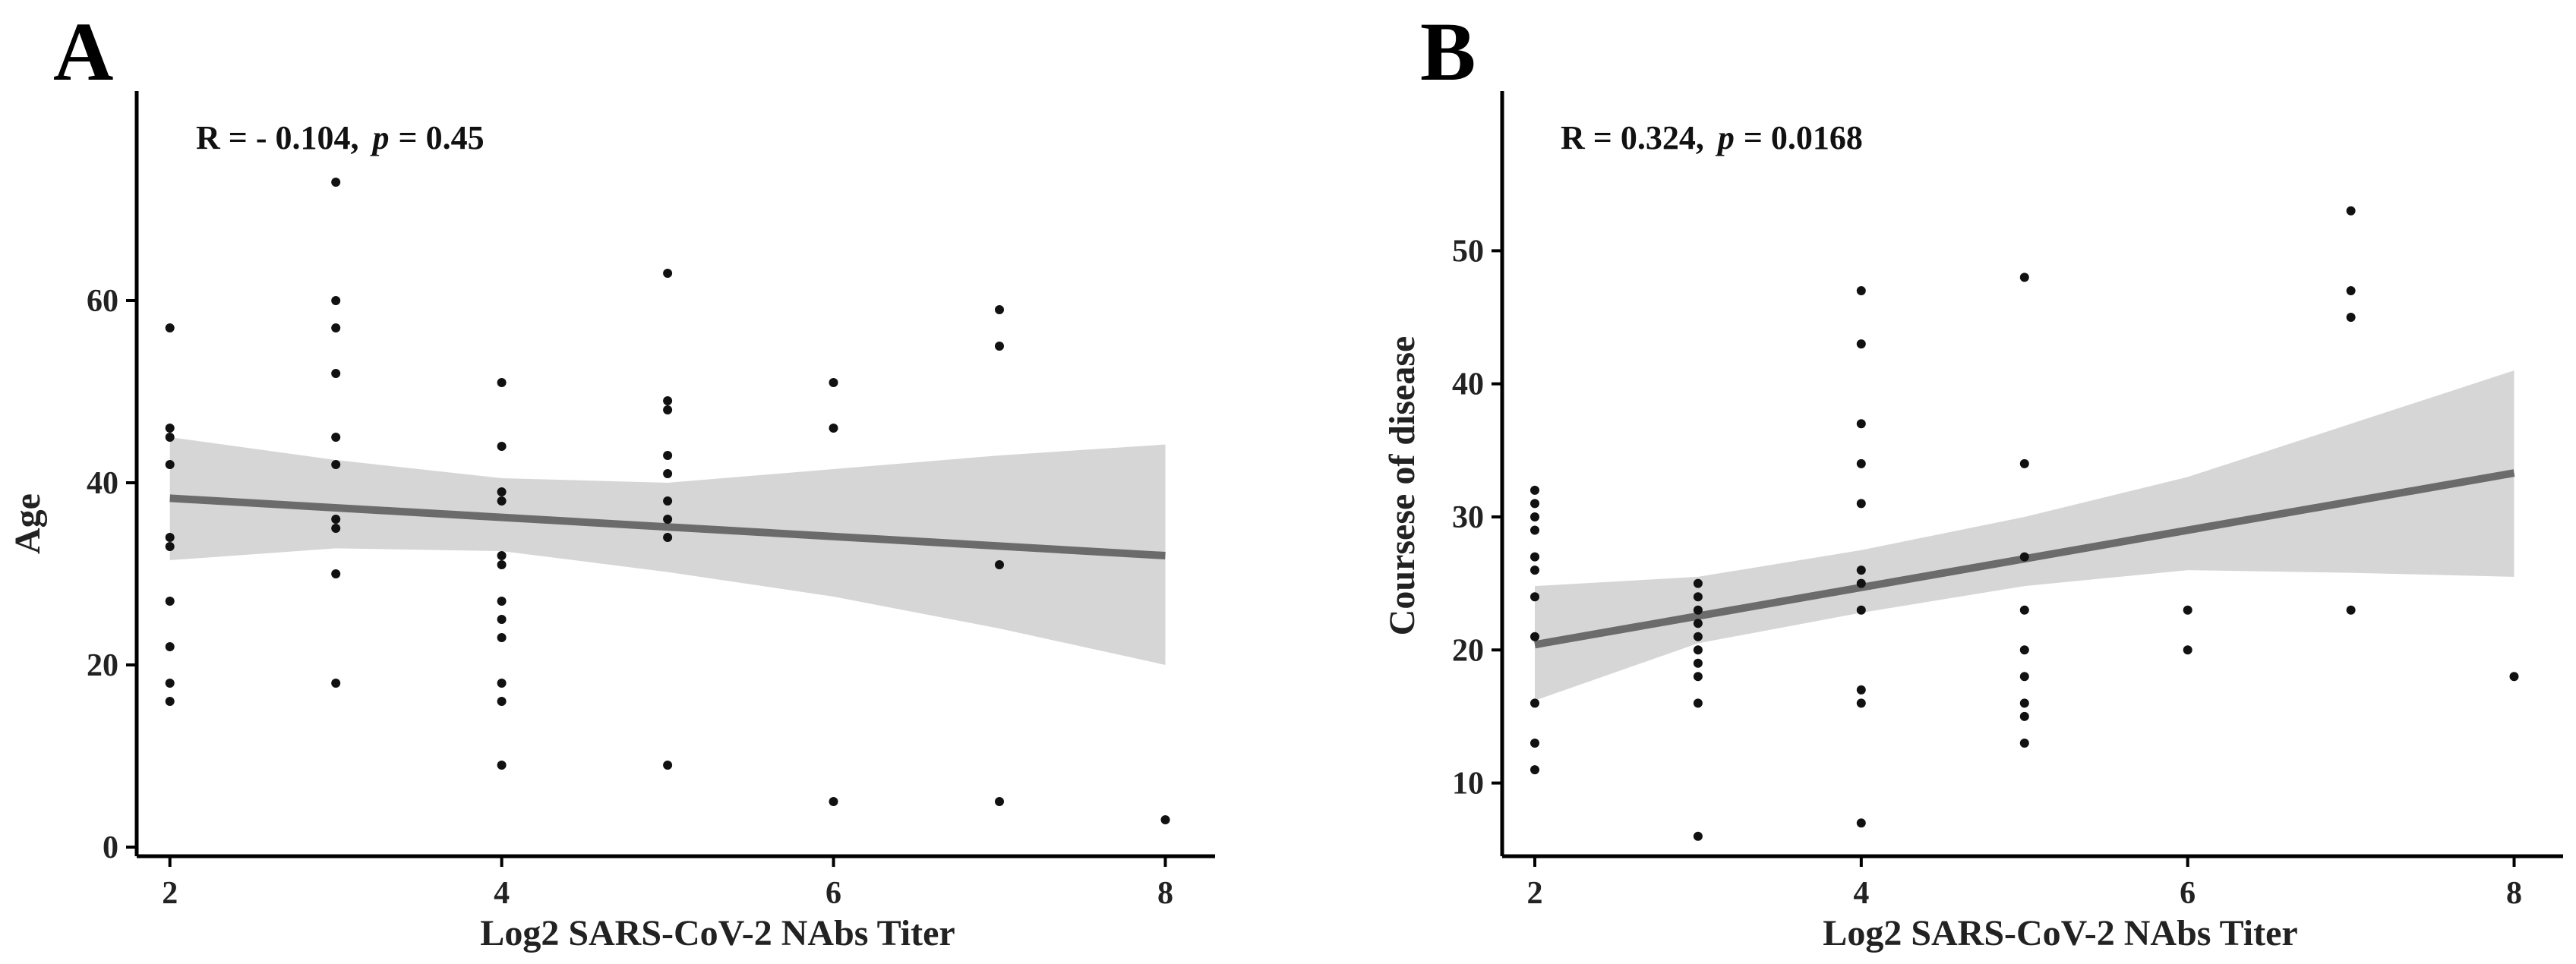  I want to click on panel-a-letter: A, so click(83, 51).